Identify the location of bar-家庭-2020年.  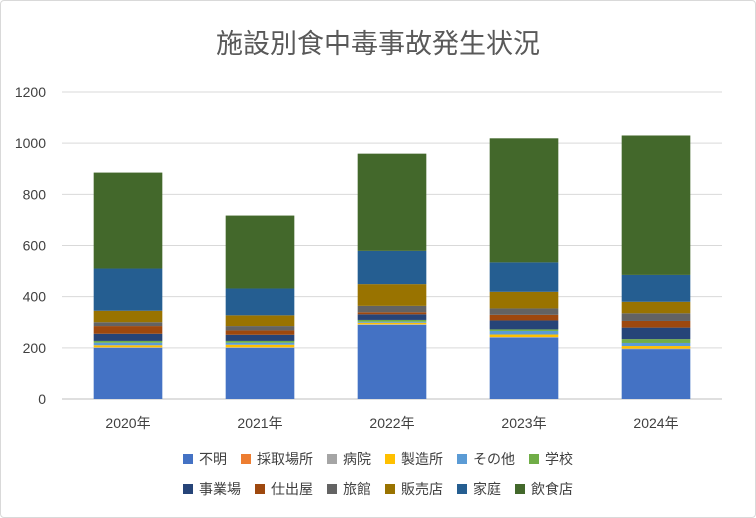
(128, 289).